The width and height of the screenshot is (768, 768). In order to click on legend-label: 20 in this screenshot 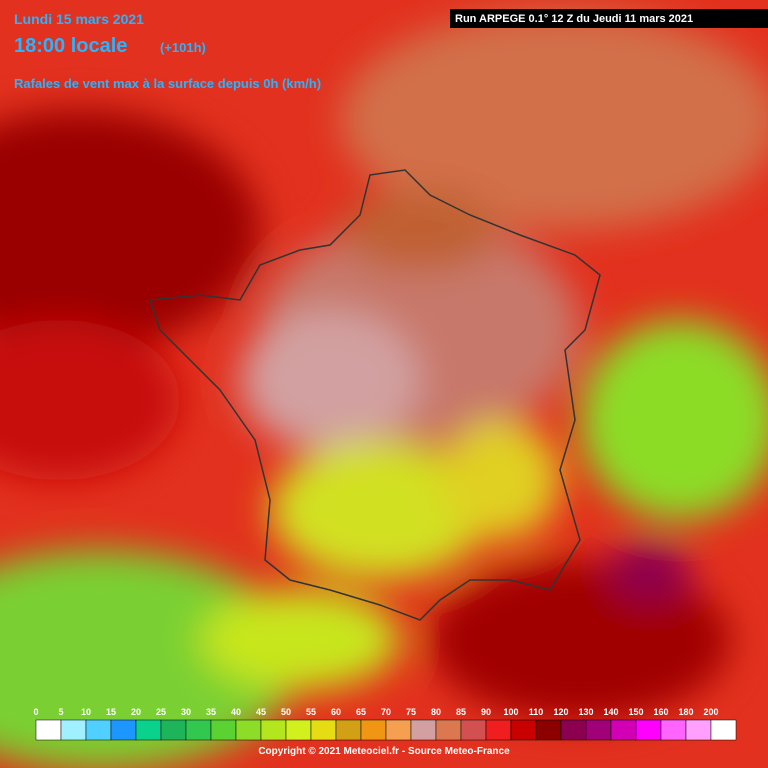, I will do `click(136, 712)`.